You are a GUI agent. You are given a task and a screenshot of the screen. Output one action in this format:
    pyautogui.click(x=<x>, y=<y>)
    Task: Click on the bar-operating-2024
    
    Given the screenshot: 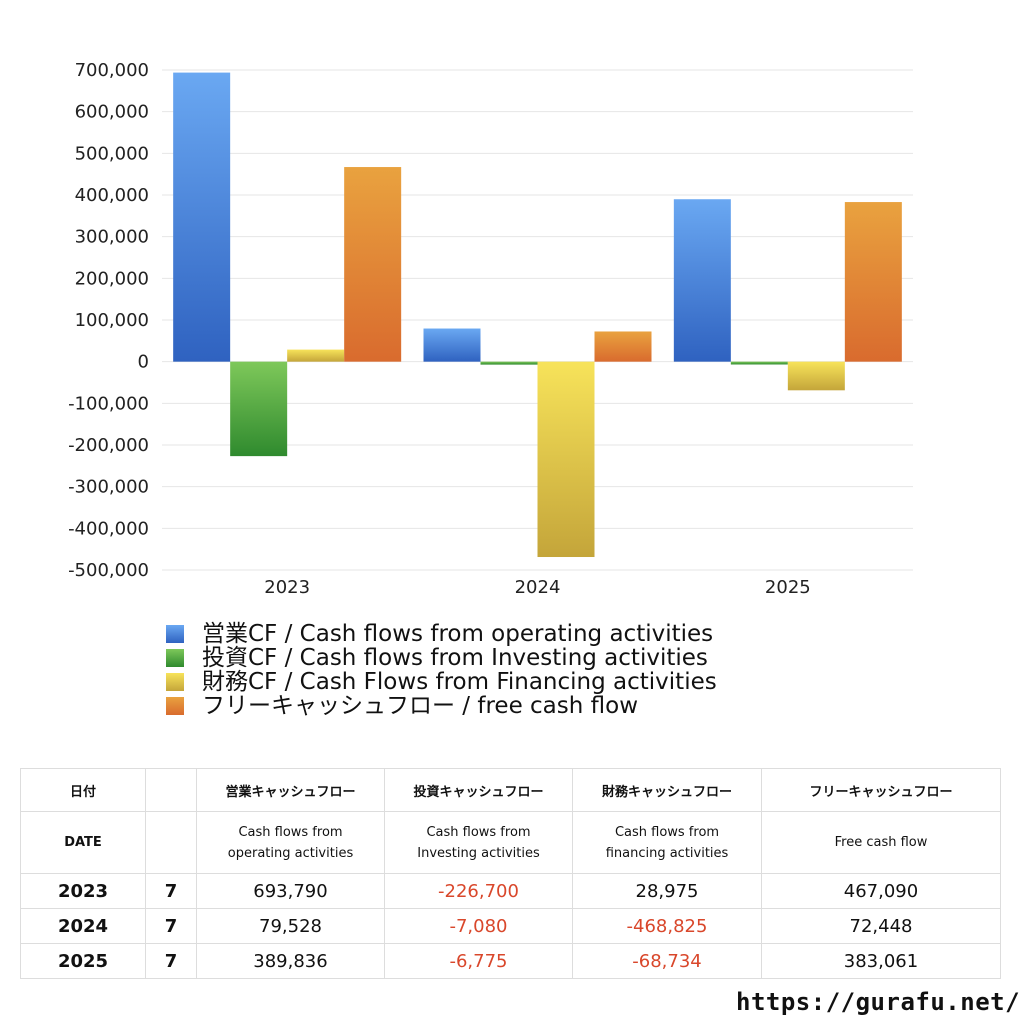 What is the action you would take?
    pyautogui.click(x=452, y=345)
    